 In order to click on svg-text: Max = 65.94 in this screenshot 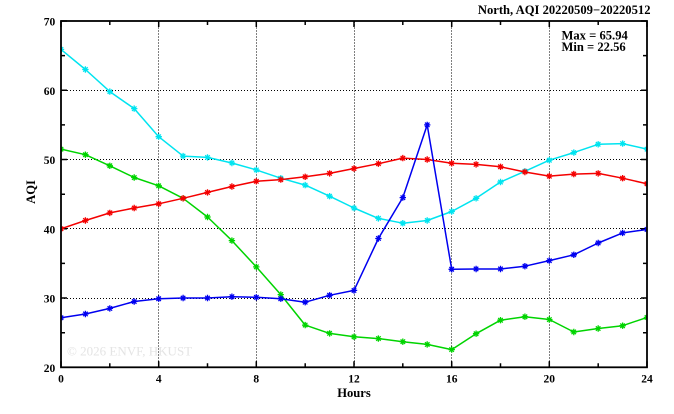, I will do `click(595, 36)`.